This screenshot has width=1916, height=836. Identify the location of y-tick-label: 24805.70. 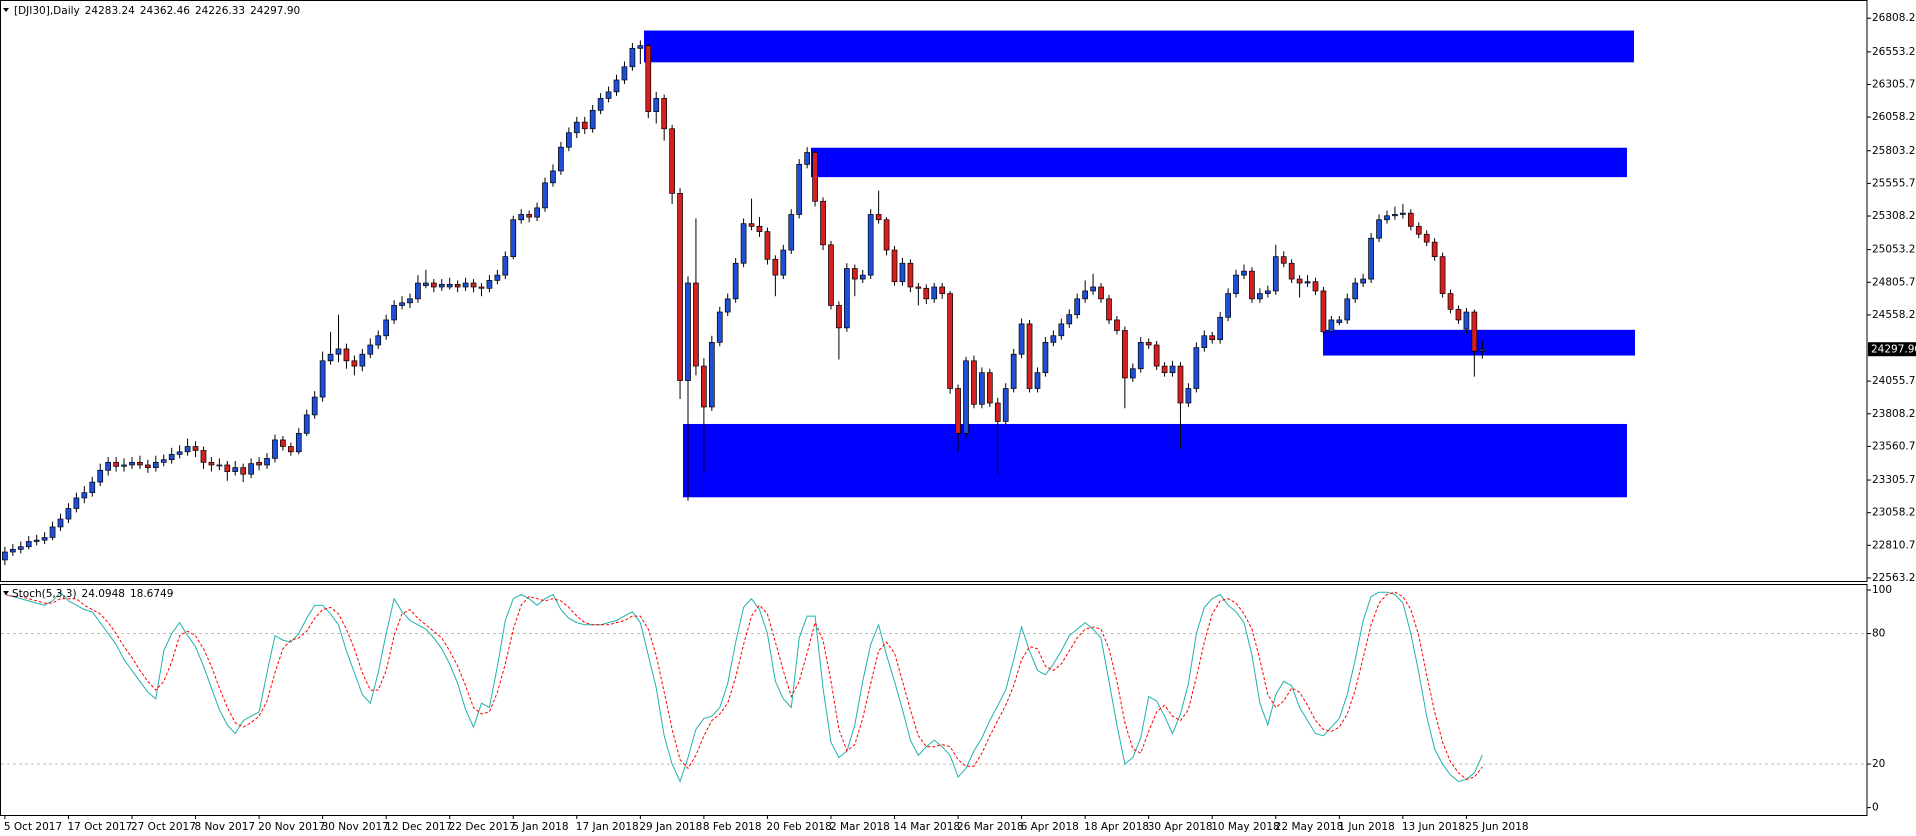
(1894, 282).